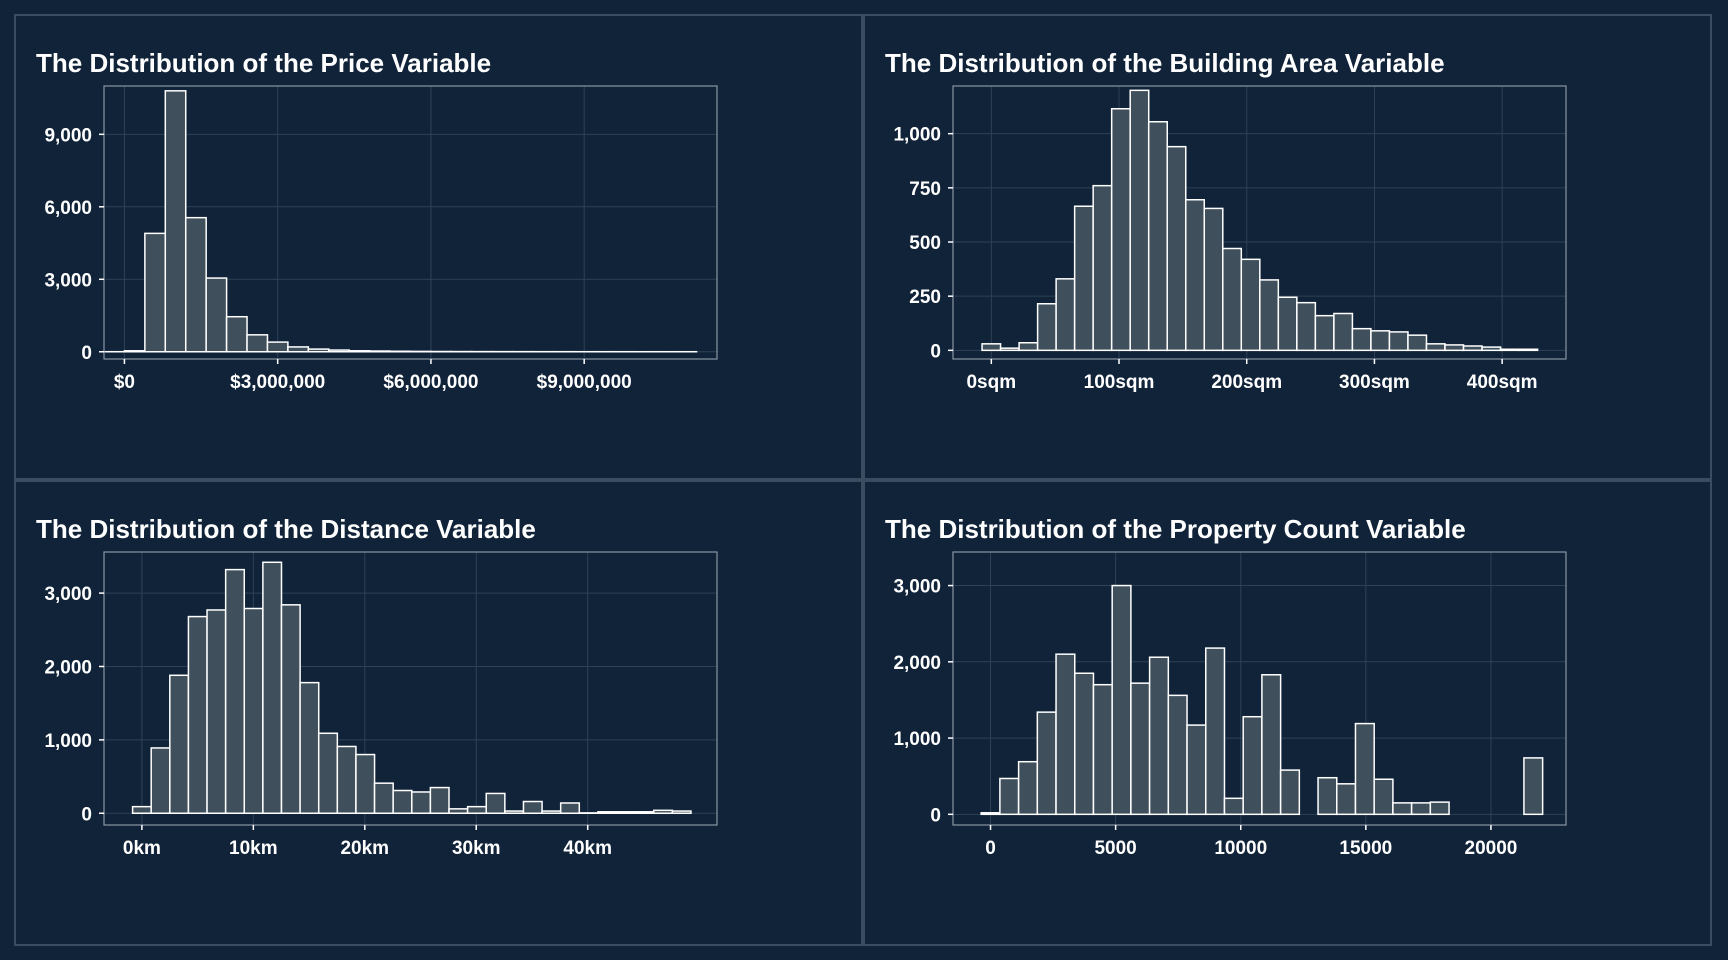 This screenshot has height=960, width=1728. What do you see at coordinates (124, 382) in the screenshot?
I see `x-tick-label: $0` at bounding box center [124, 382].